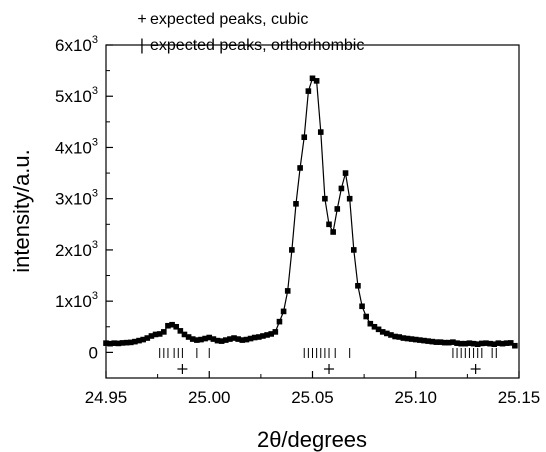 The image size is (546, 452). Describe the element at coordinates (76, 95) in the screenshot. I see `y-tick-label: 5x10³` at that location.